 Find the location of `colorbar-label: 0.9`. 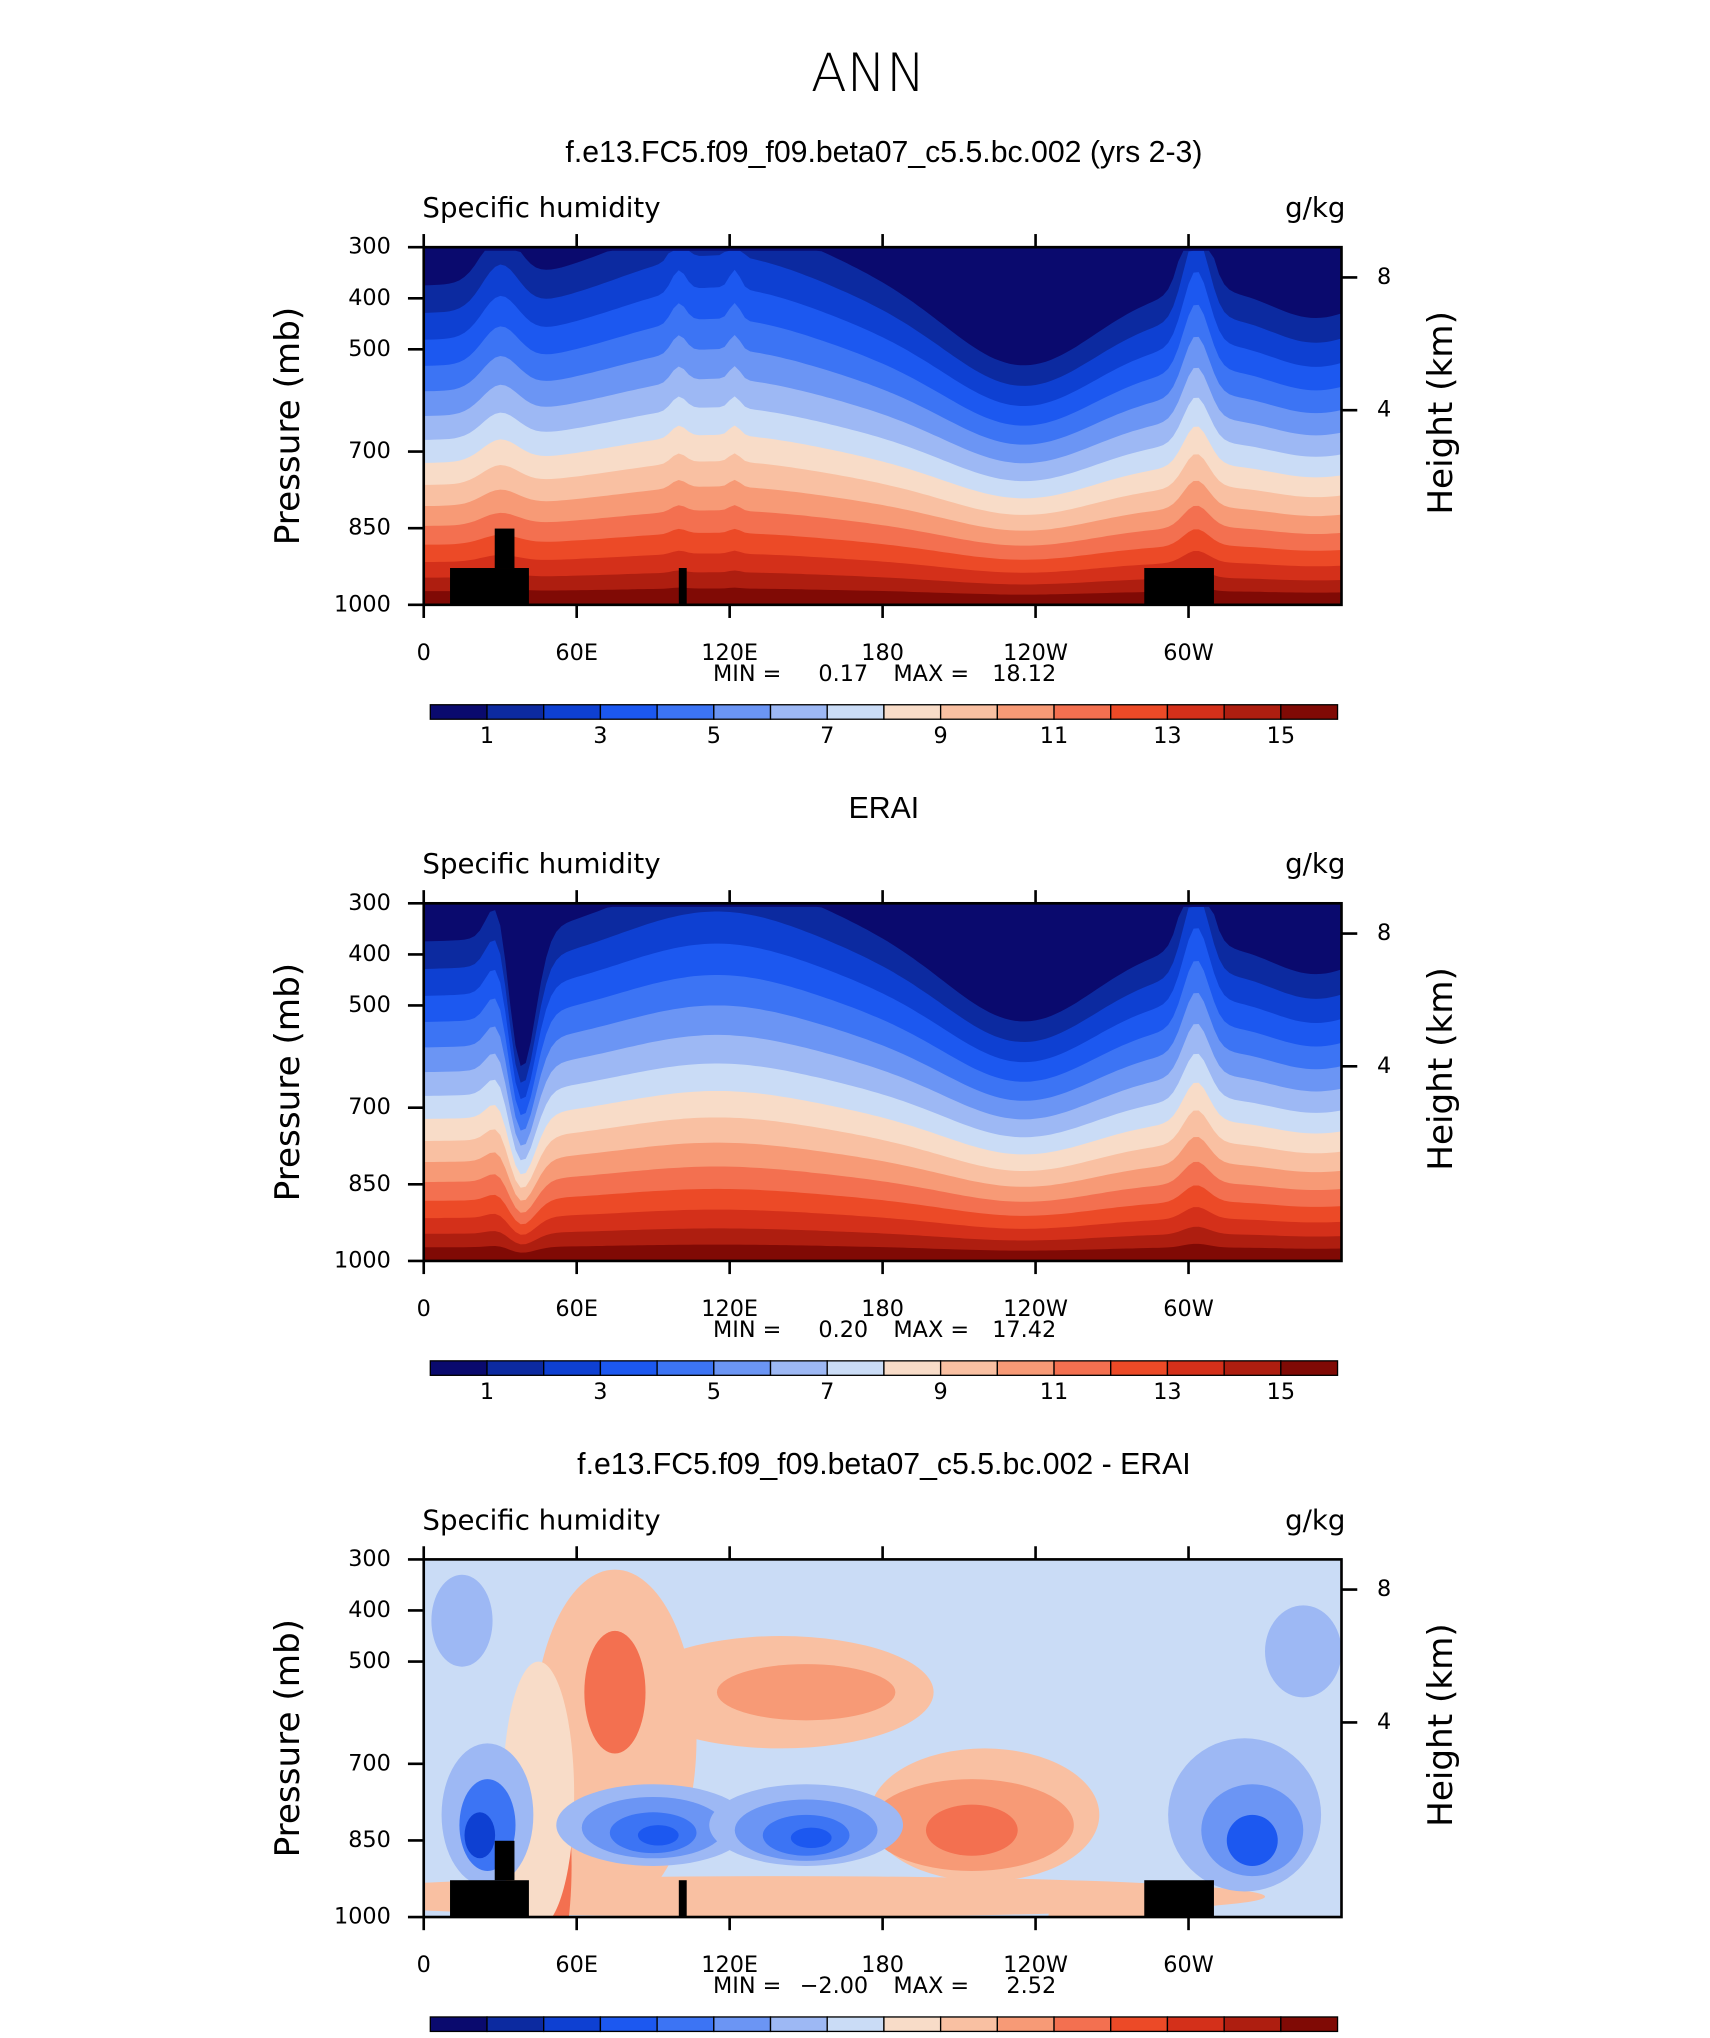

colorbar-label: 0.9 is located at coordinates (1111, 2036).